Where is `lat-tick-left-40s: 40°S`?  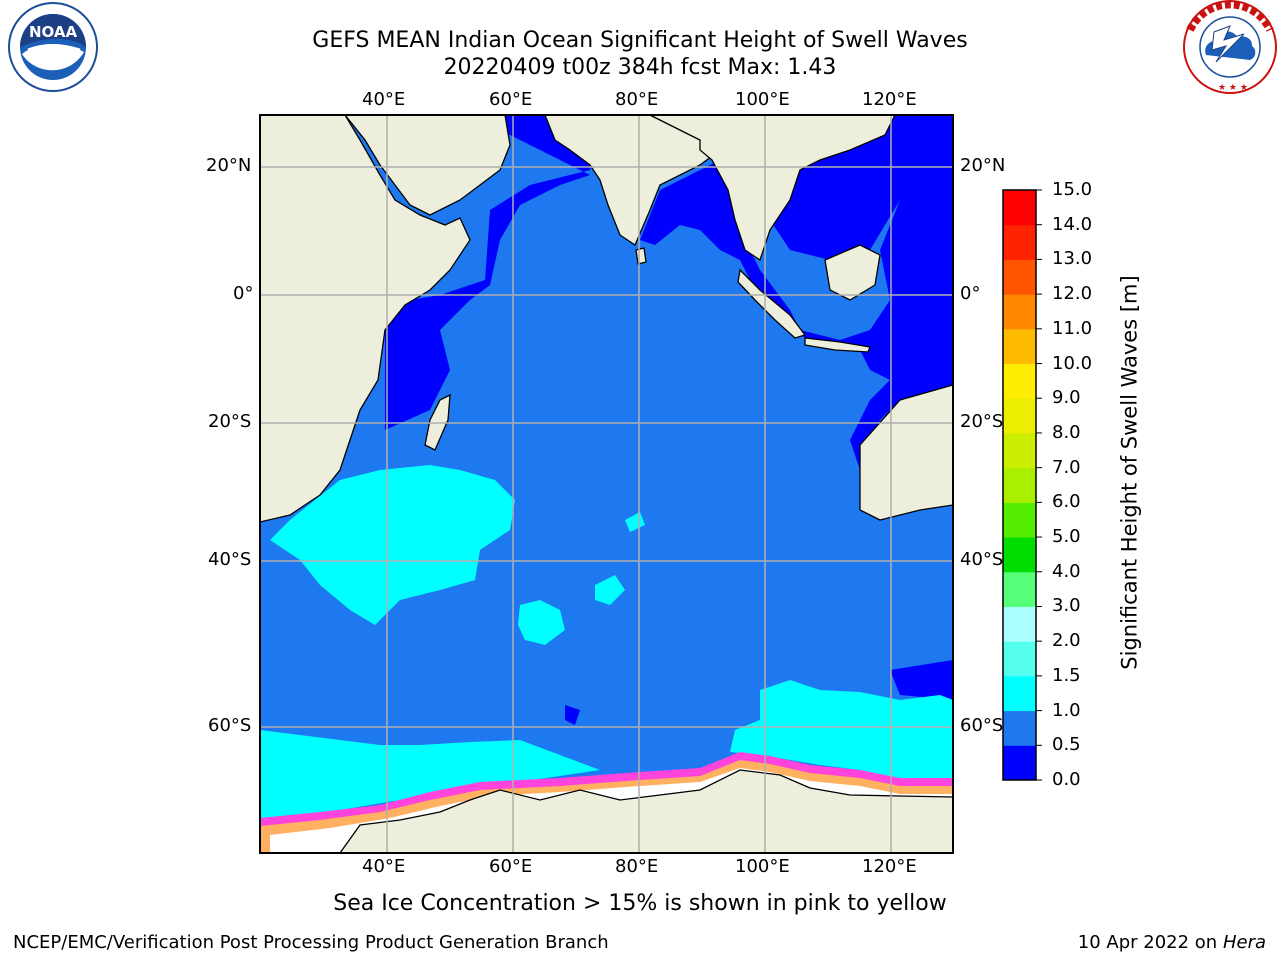 lat-tick-left-40s: 40°S is located at coordinates (230, 559).